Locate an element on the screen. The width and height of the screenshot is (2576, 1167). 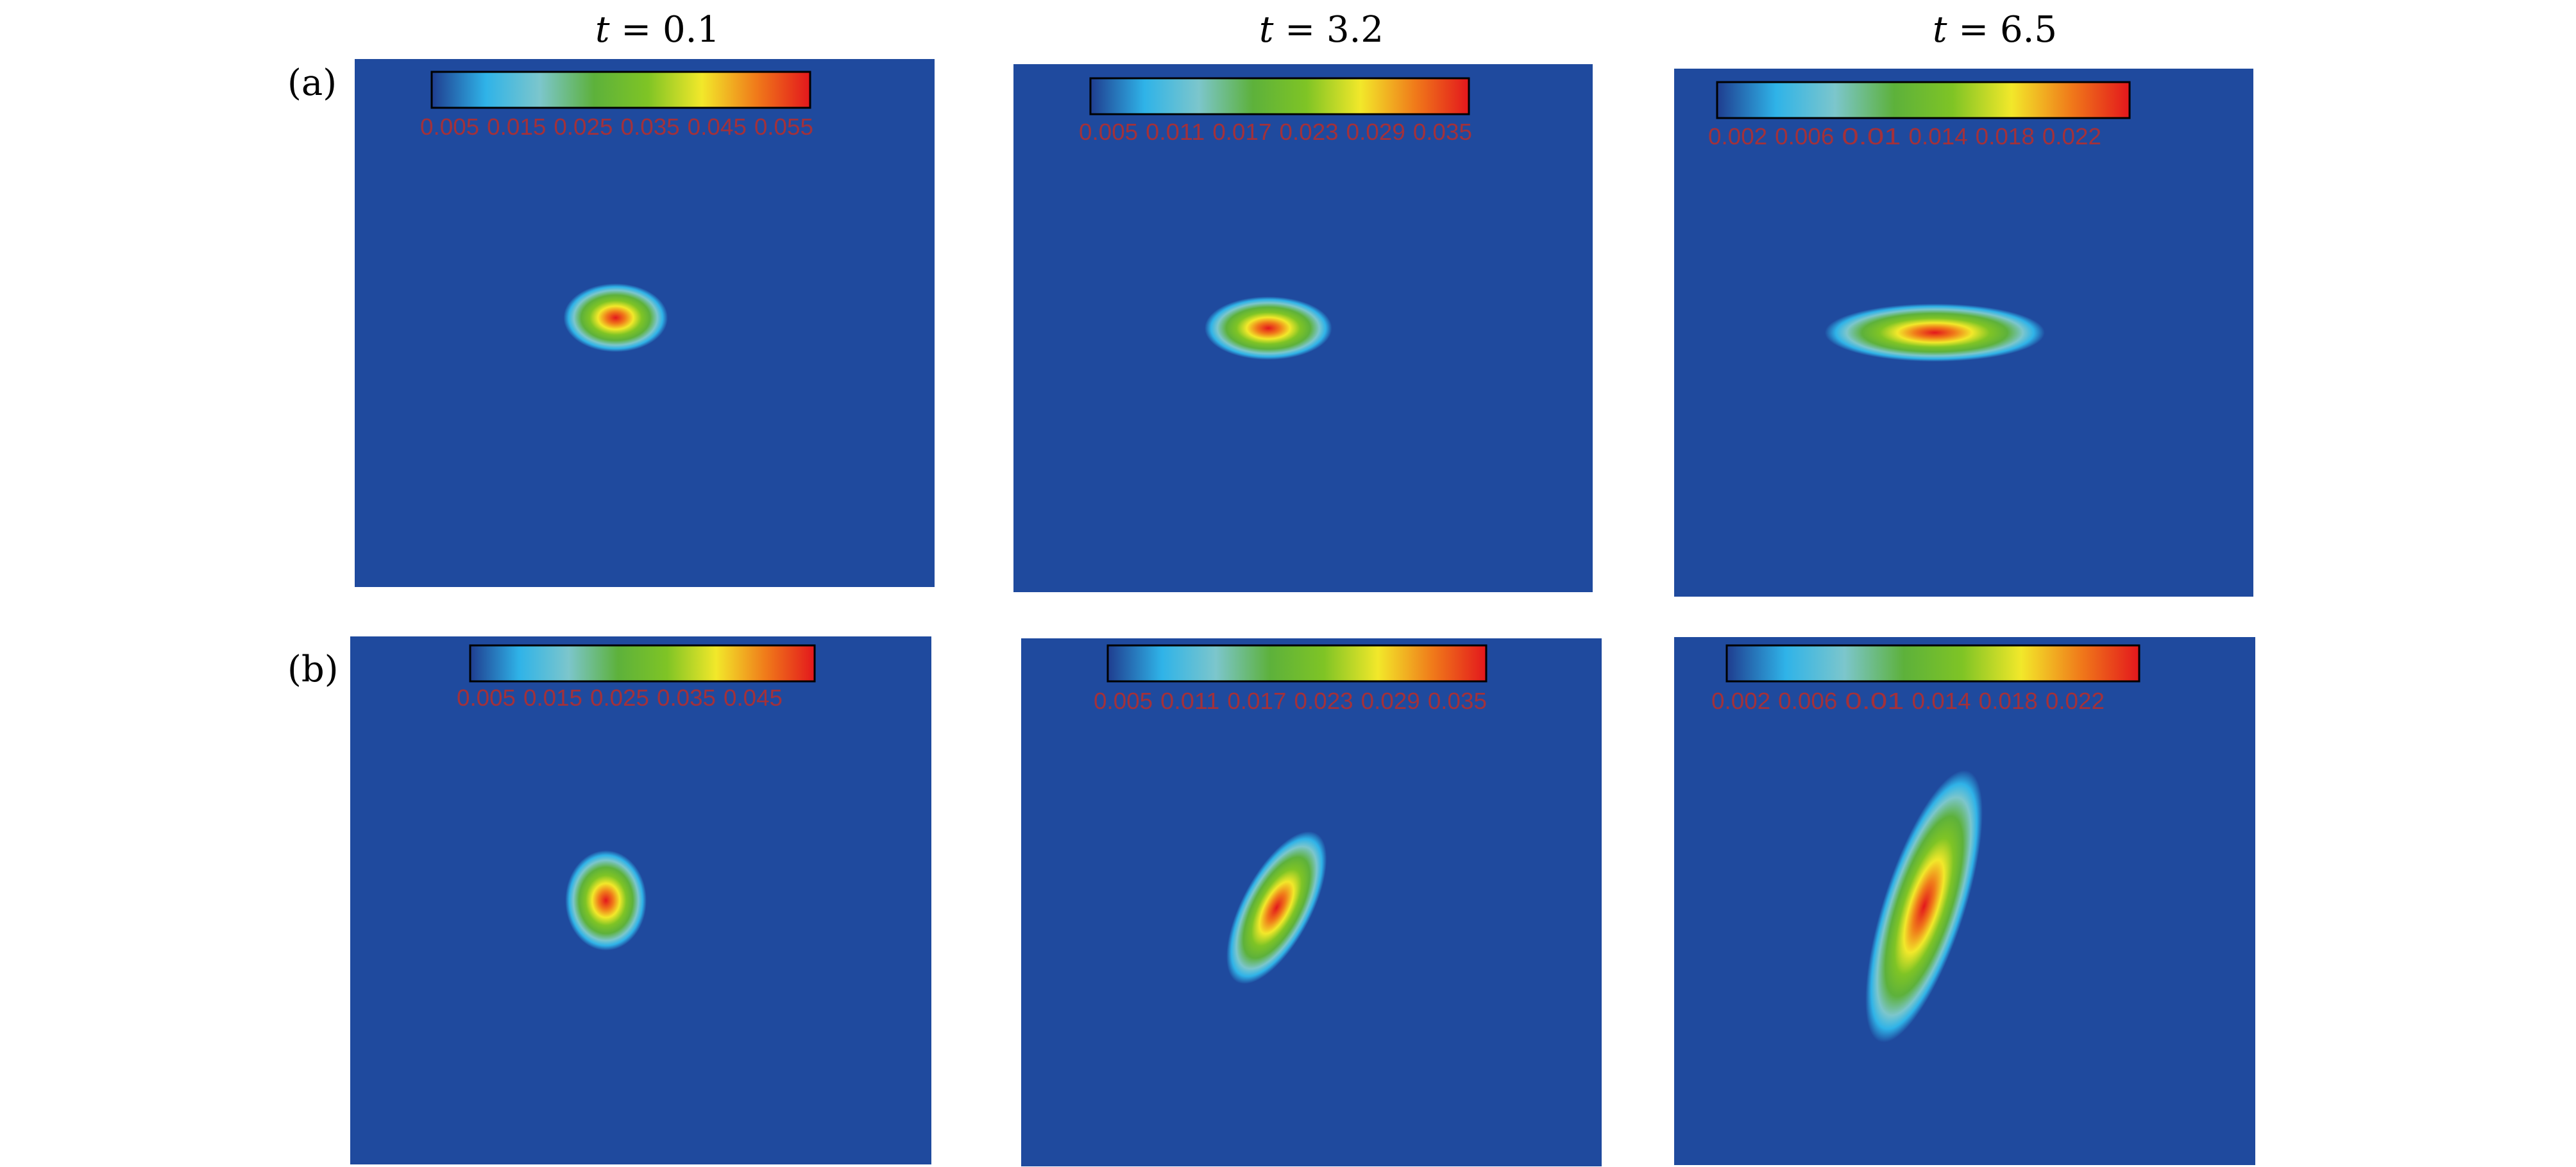
heatmap-panel-a2: 0.005 0.011 0.017 0.023 0.029 0.035 is located at coordinates (1303, 328).